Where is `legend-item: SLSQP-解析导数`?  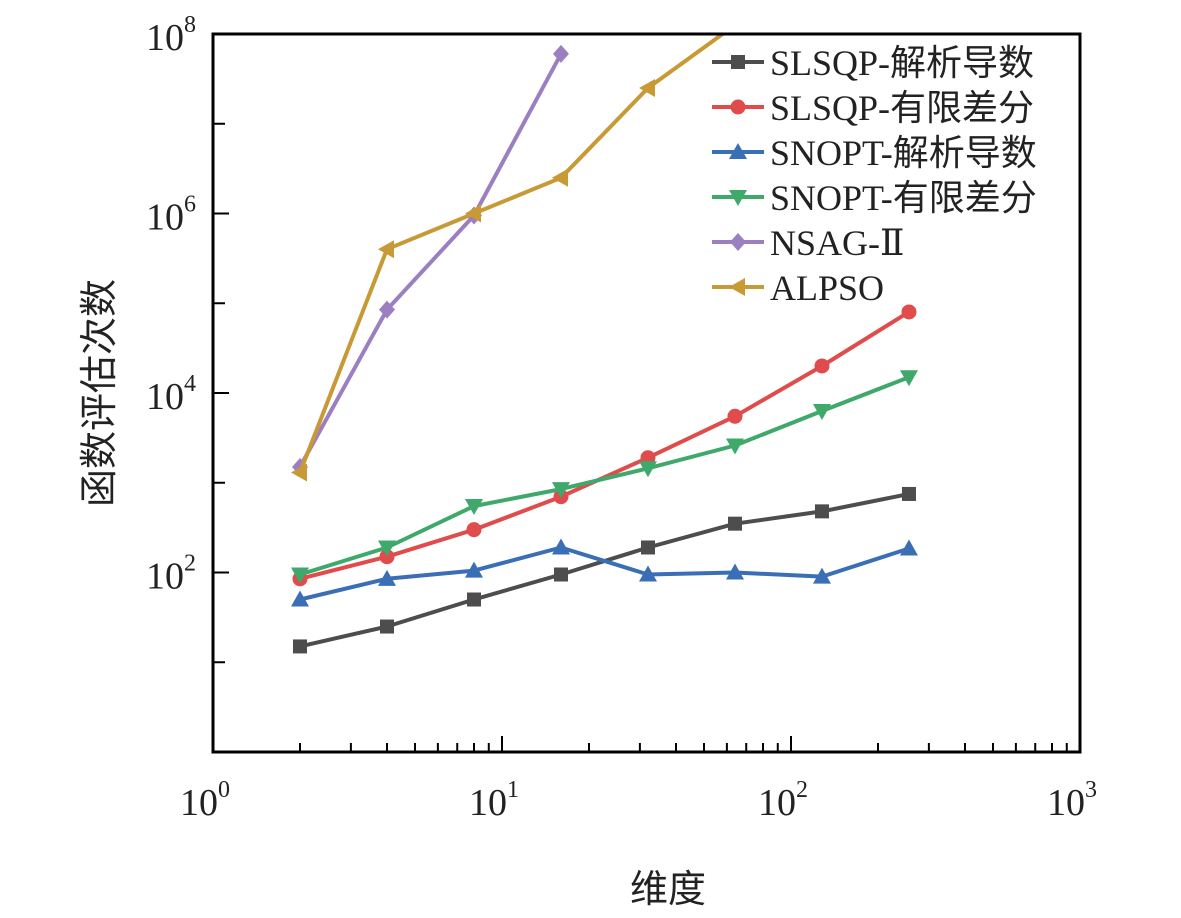 legend-item: SLSQP-解析导数 is located at coordinates (873, 63).